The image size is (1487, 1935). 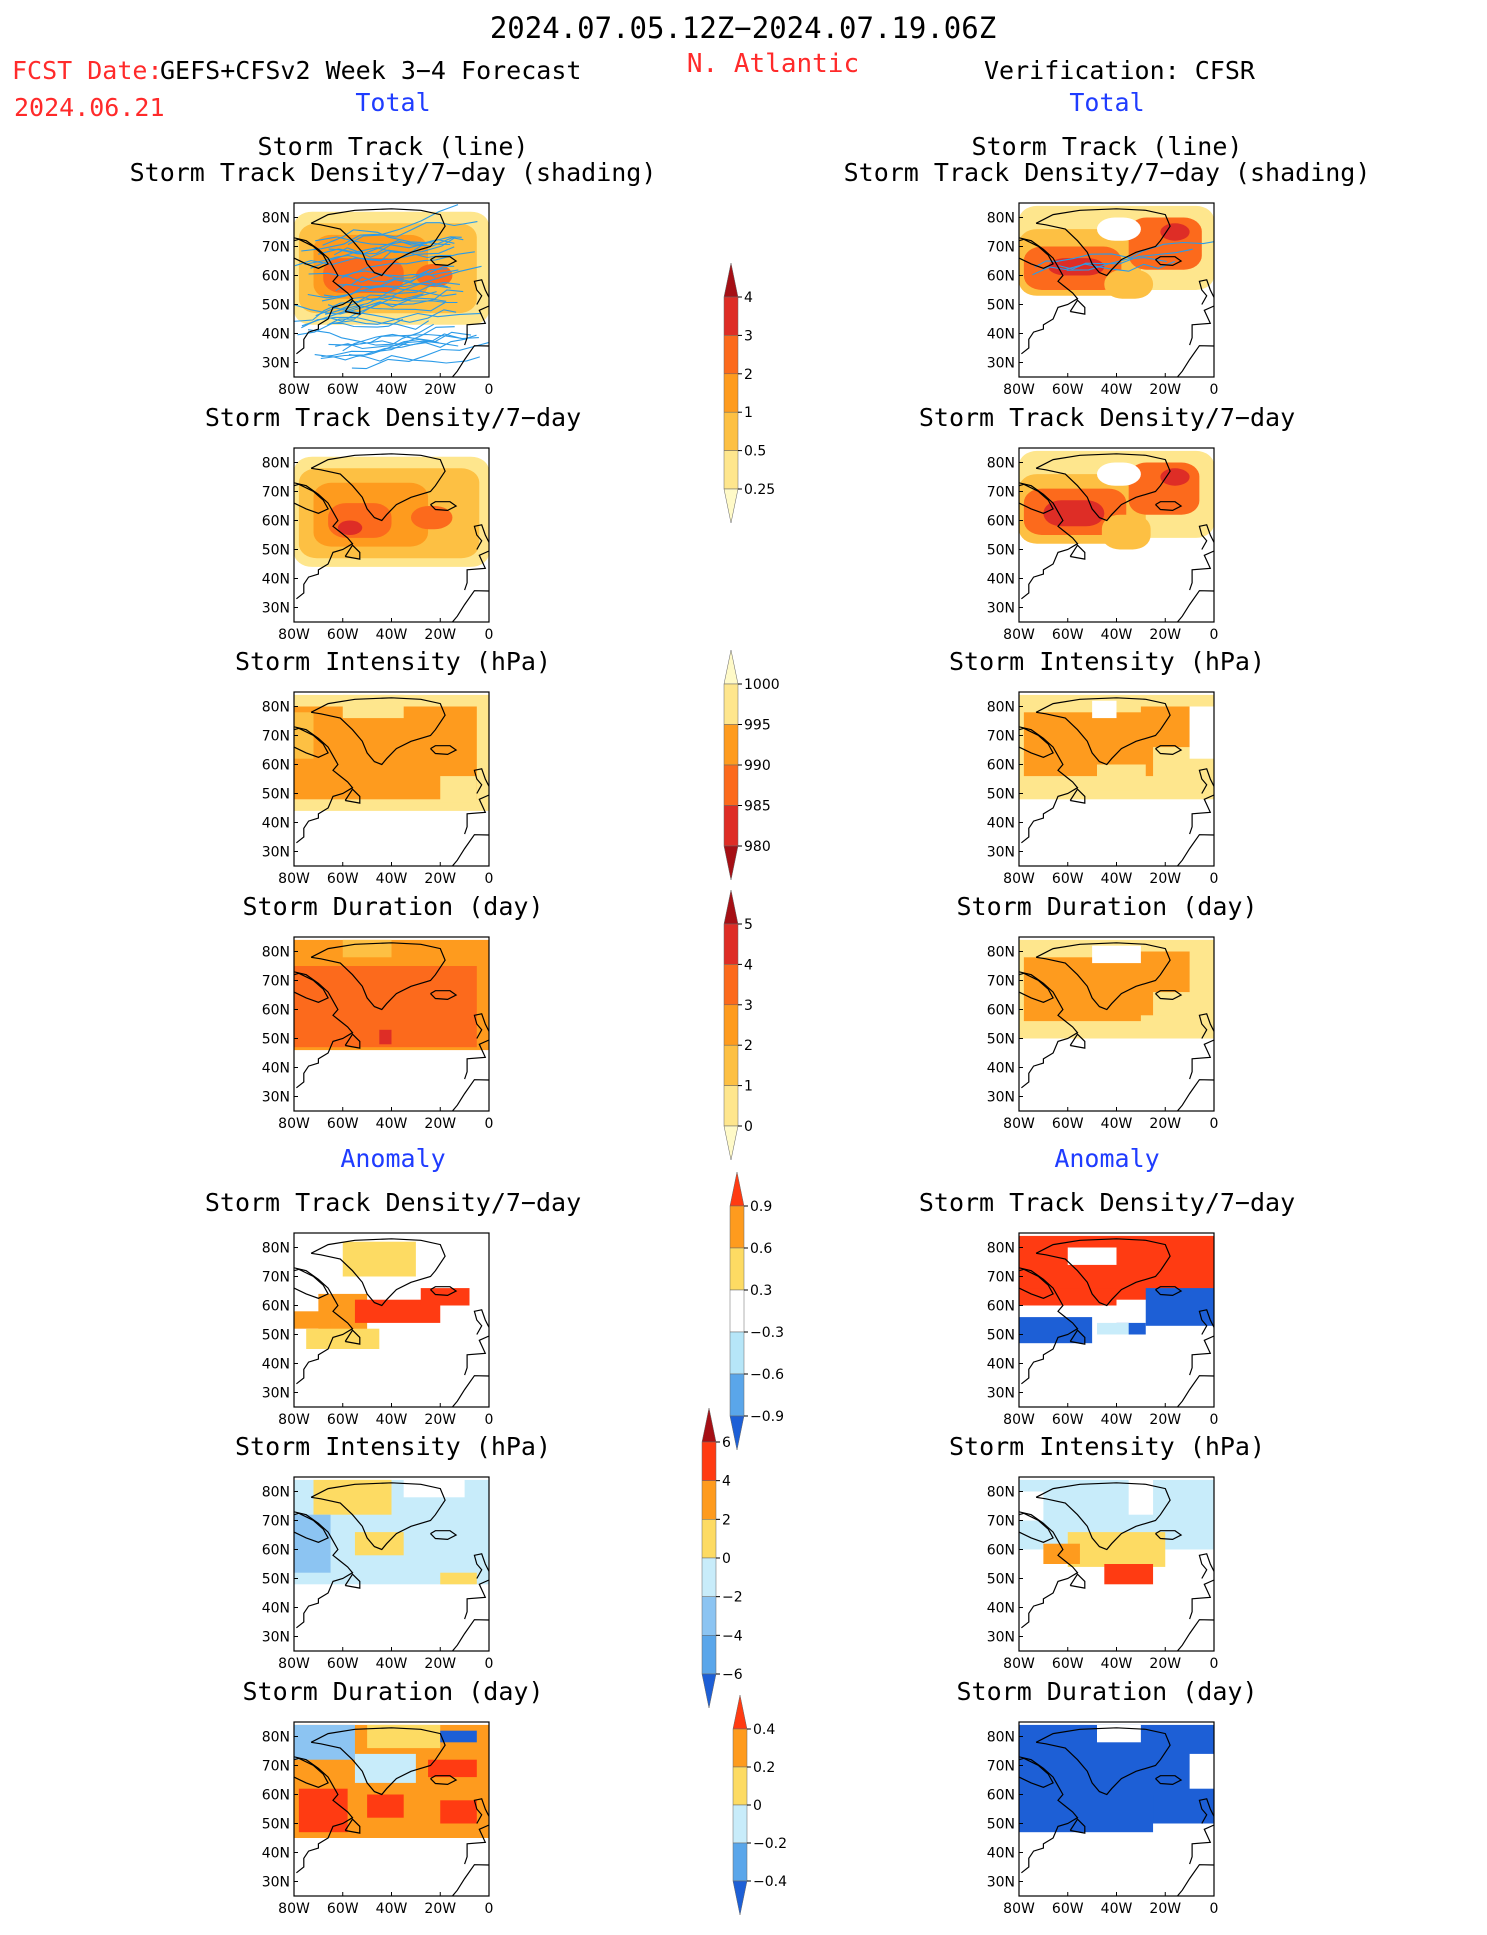 I want to click on panel-title-intensity-right: Storm Intensity (hPa), so click(x=1107, y=661).